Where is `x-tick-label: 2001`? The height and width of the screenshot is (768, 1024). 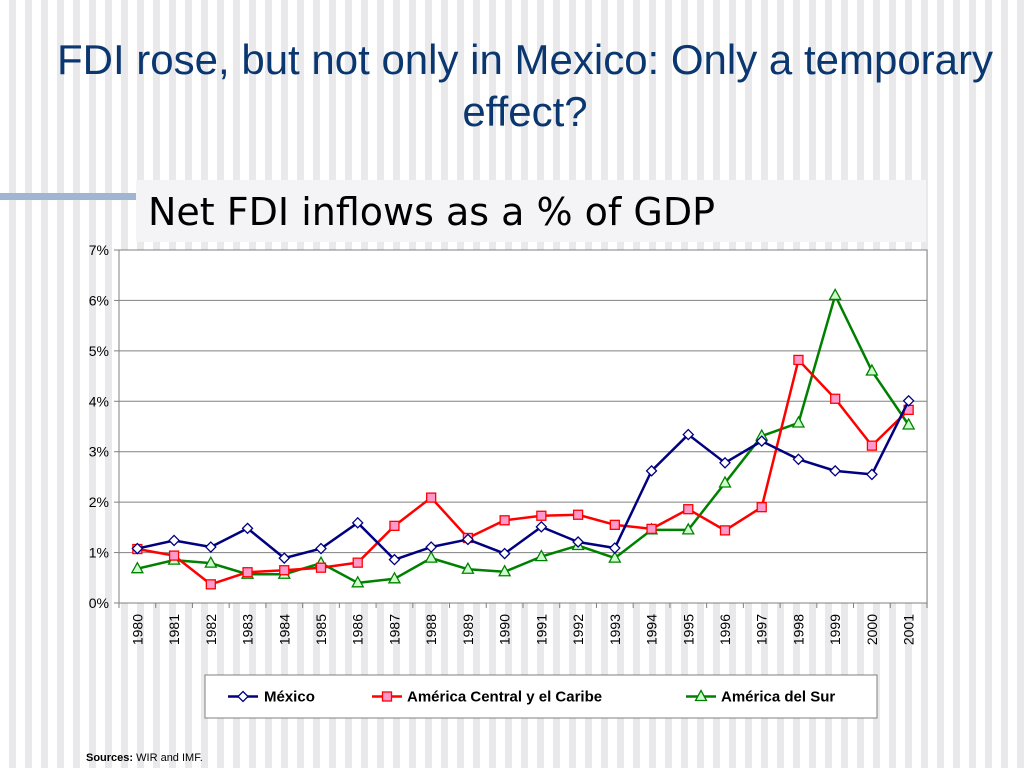
x-tick-label: 2001 is located at coordinates (909, 629).